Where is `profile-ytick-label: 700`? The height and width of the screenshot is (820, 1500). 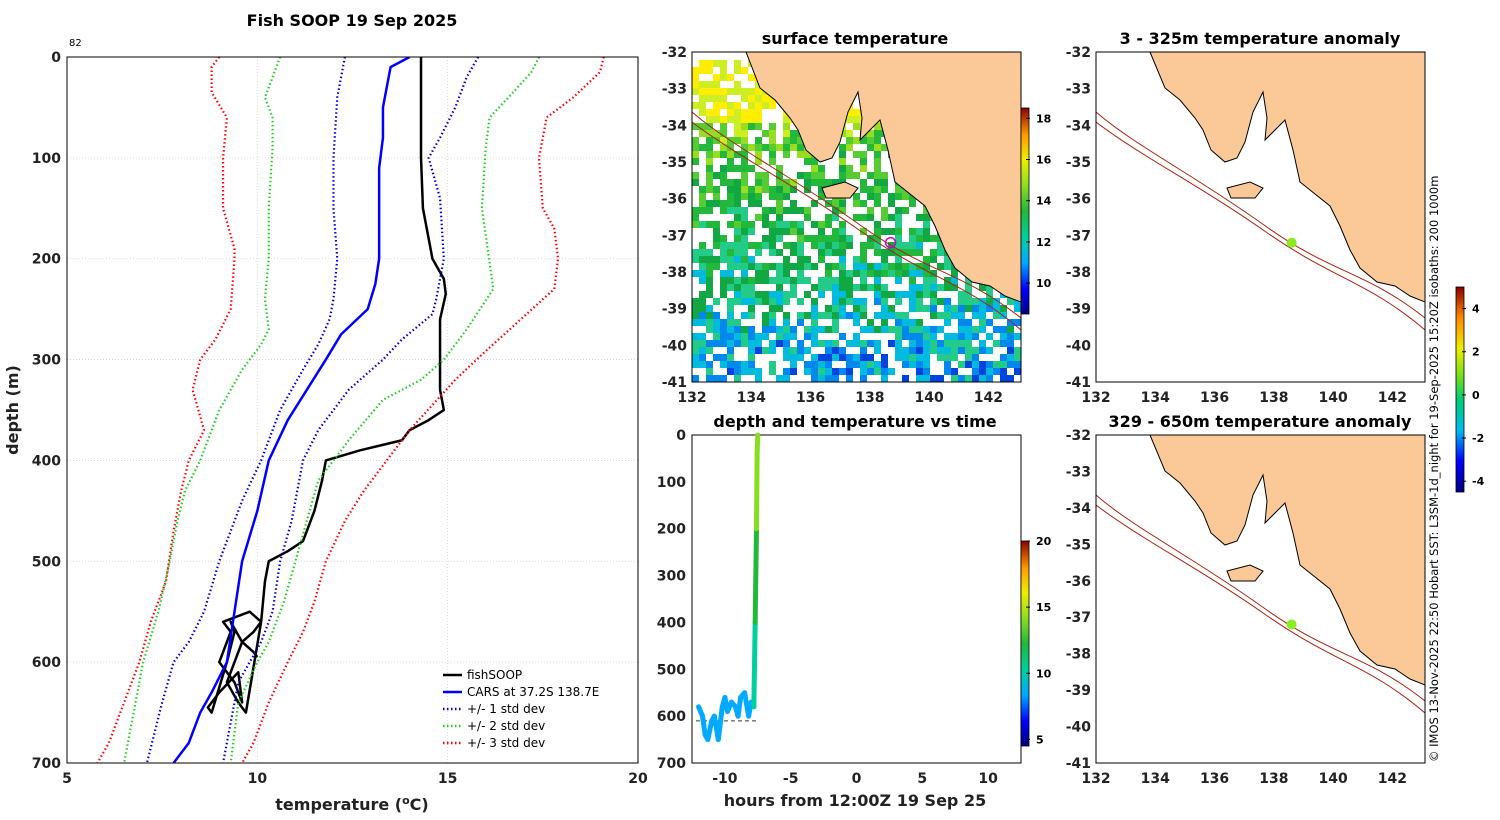
profile-ytick-label: 700 is located at coordinates (46, 764).